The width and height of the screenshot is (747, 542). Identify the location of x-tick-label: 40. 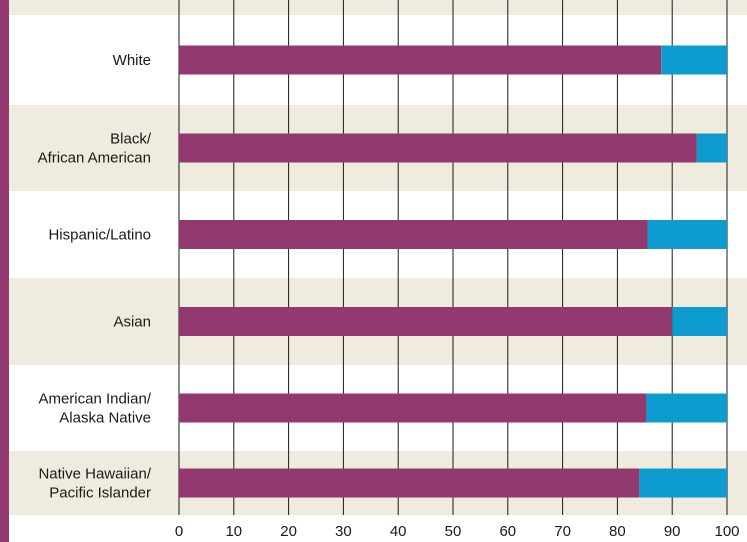
(398, 531).